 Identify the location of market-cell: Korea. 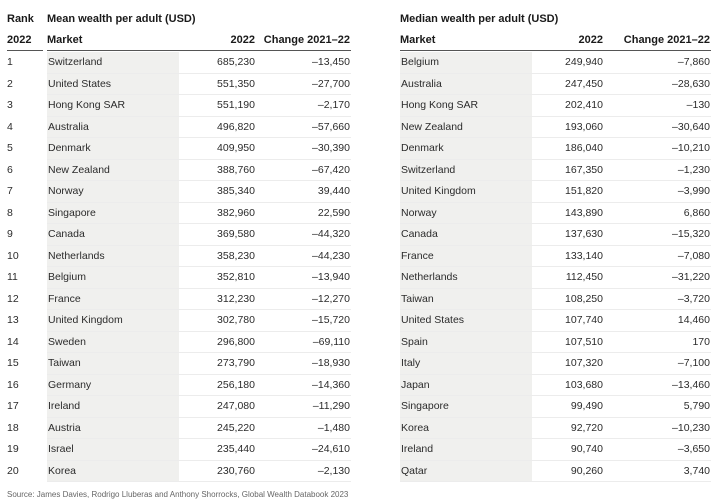
(466, 427).